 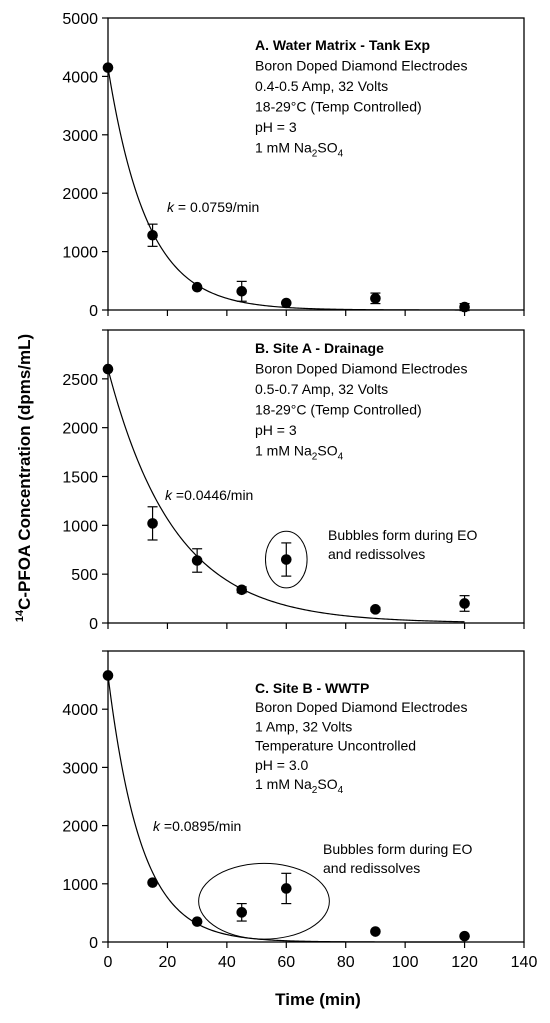 I want to click on x-axis-title: Time (min), so click(x=318, y=999).